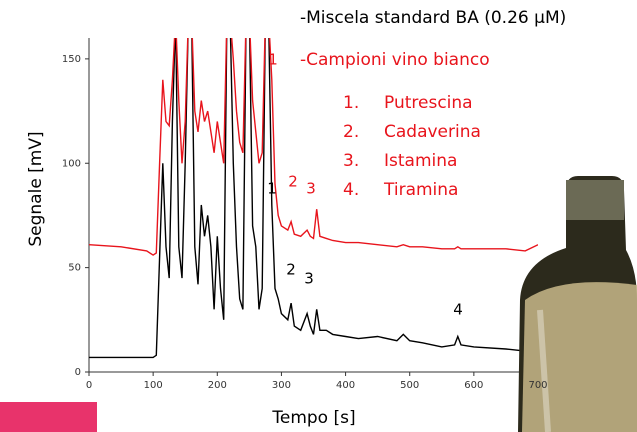  I want to click on x-tick-label: 300, so click(281, 385).